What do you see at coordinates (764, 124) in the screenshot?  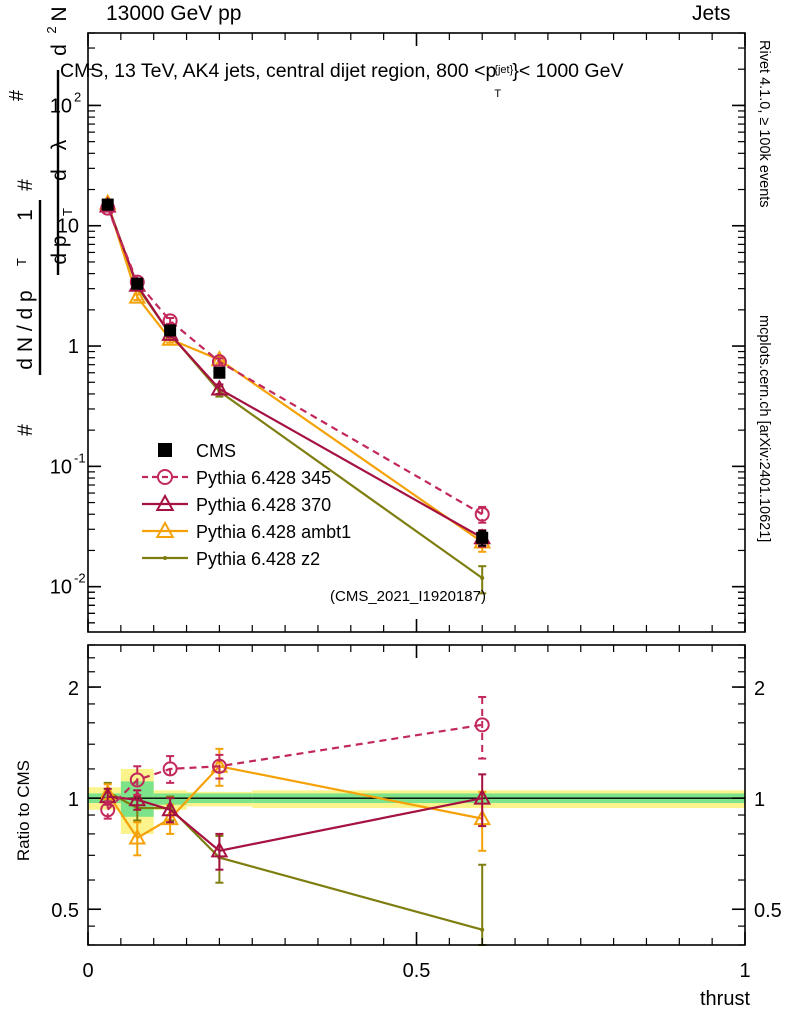 I see `rivet-version-label: Rivet 4.1.0, ≥ 100k events` at bounding box center [764, 124].